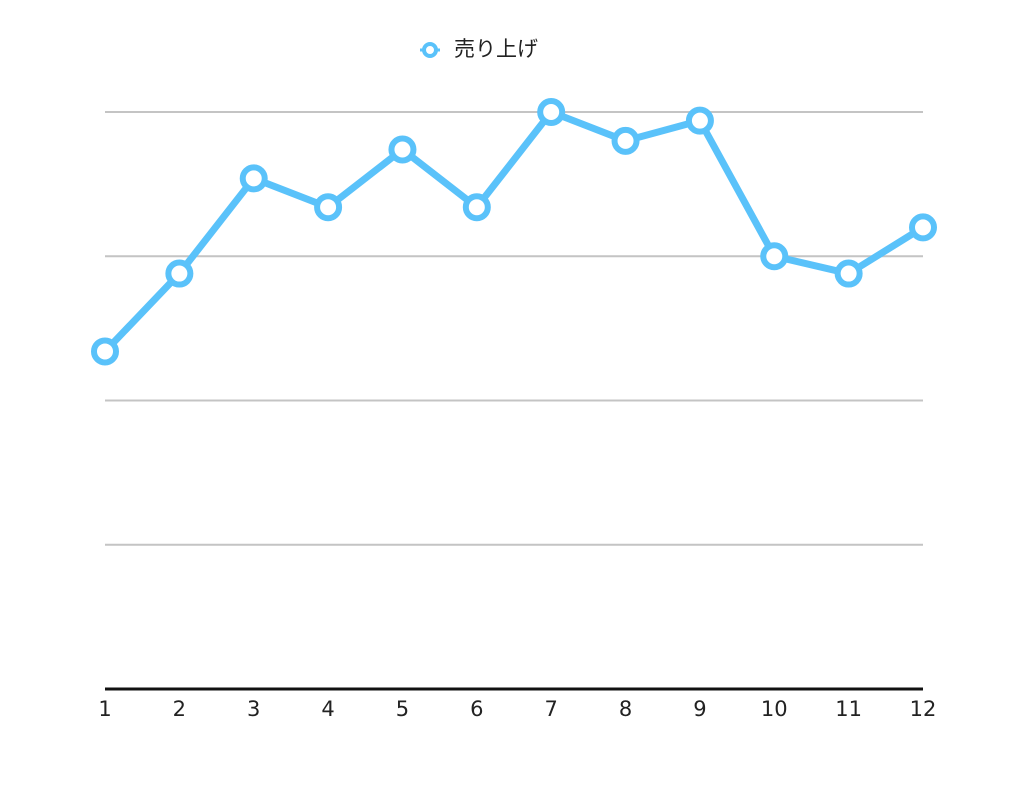 The width and height of the screenshot is (1024, 790). What do you see at coordinates (476, 709) in the screenshot?
I see `x-tick-label: 6` at bounding box center [476, 709].